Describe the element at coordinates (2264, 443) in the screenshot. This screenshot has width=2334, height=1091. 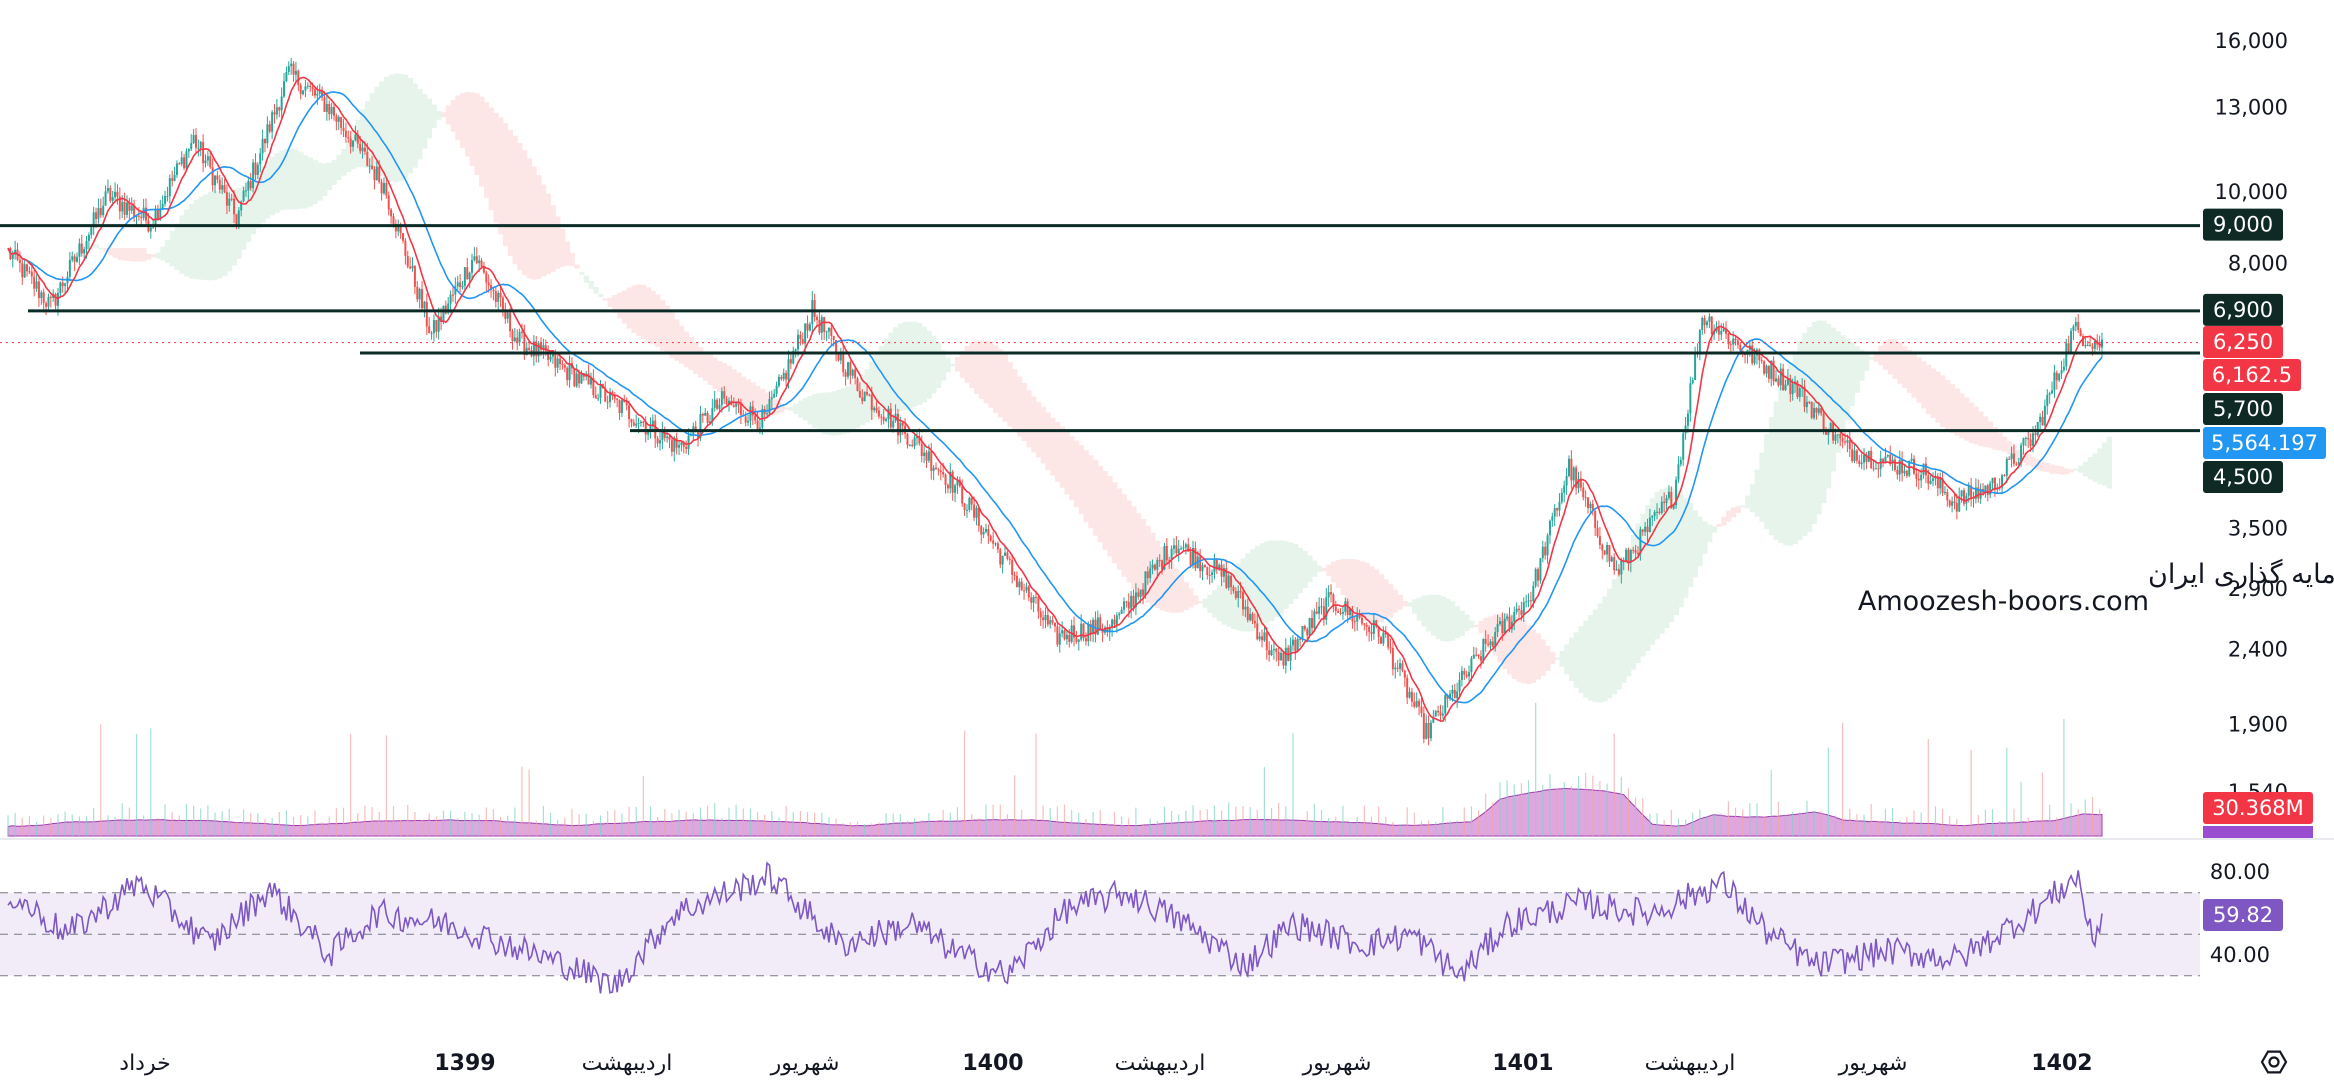
I see `price-tag-ma-slow: 5,564.197` at that location.